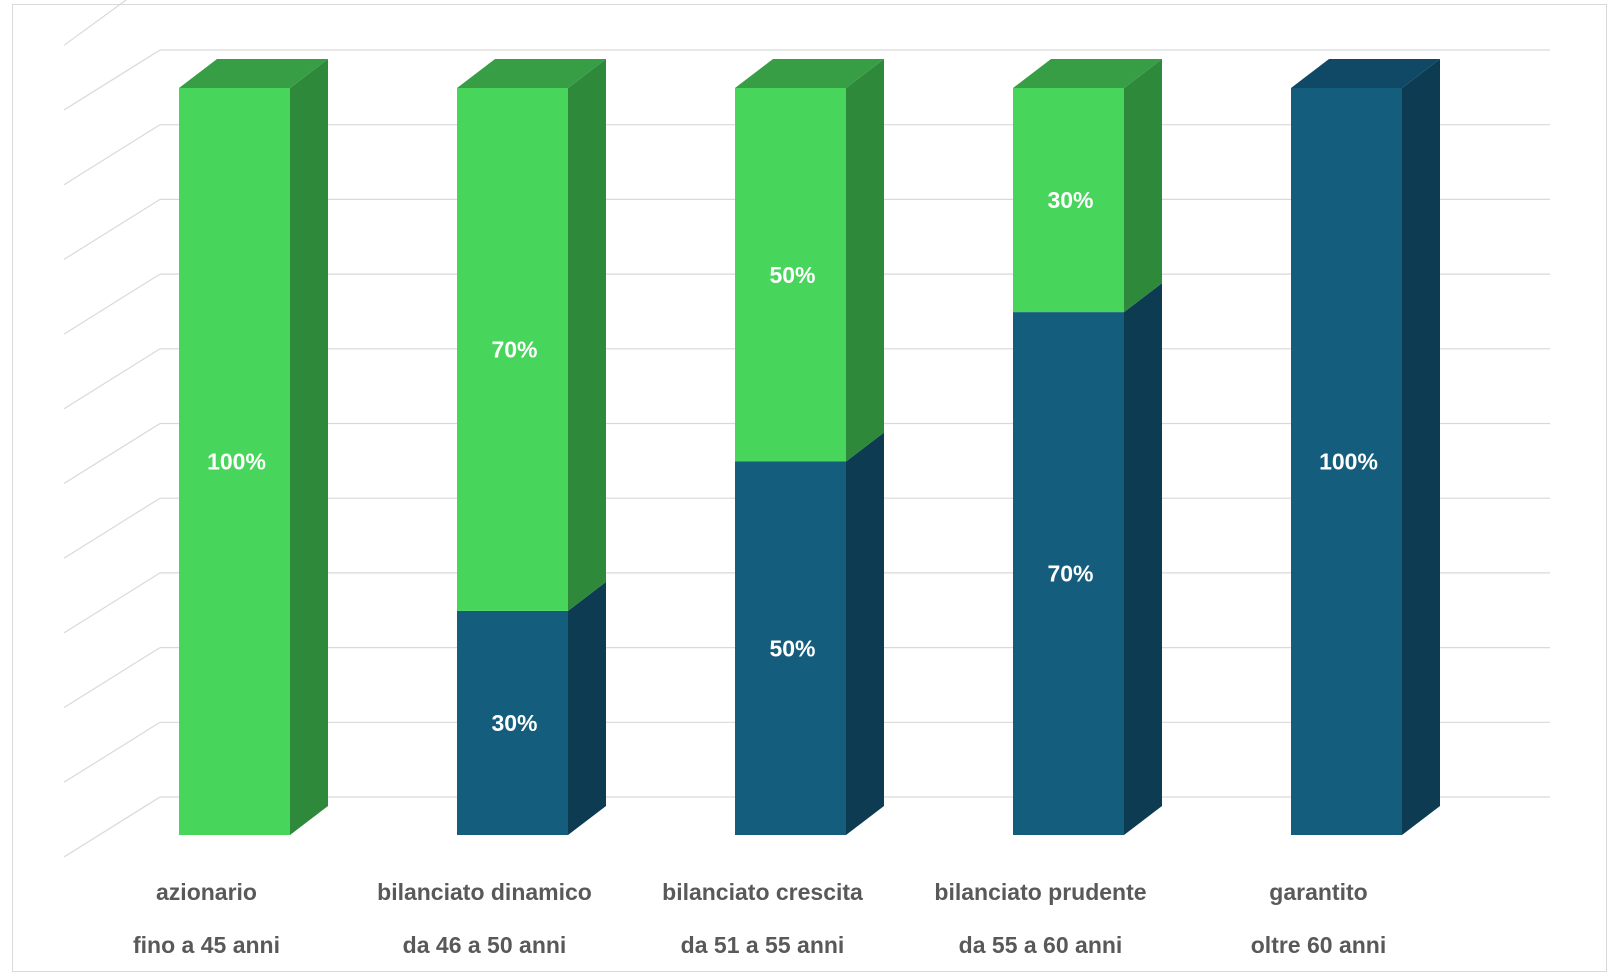 The width and height of the screenshot is (1613, 978). Describe the element at coordinates (763, 945) in the screenshot. I see `category-label: da 51 a 55 anni` at that location.